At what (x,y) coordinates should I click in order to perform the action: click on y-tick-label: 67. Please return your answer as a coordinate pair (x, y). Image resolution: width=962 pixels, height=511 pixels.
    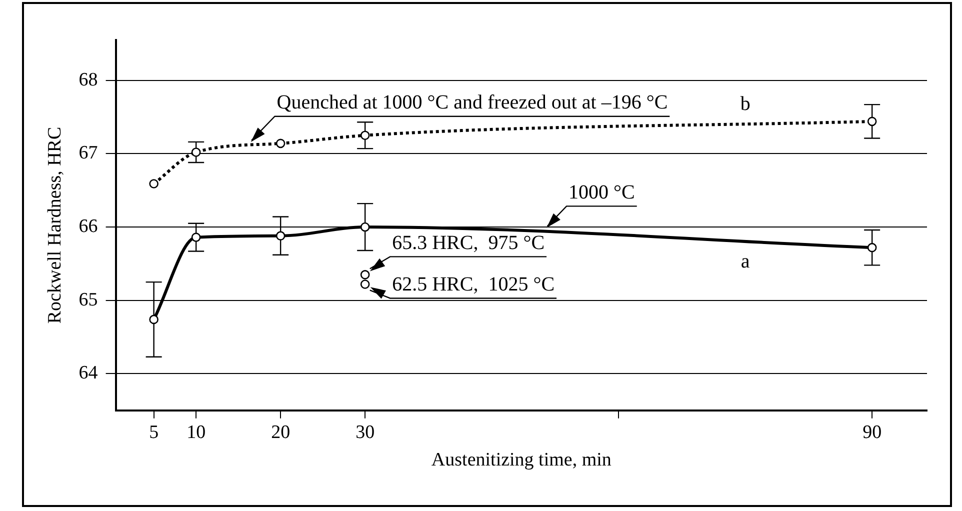
    Looking at the image, I should click on (88, 153).